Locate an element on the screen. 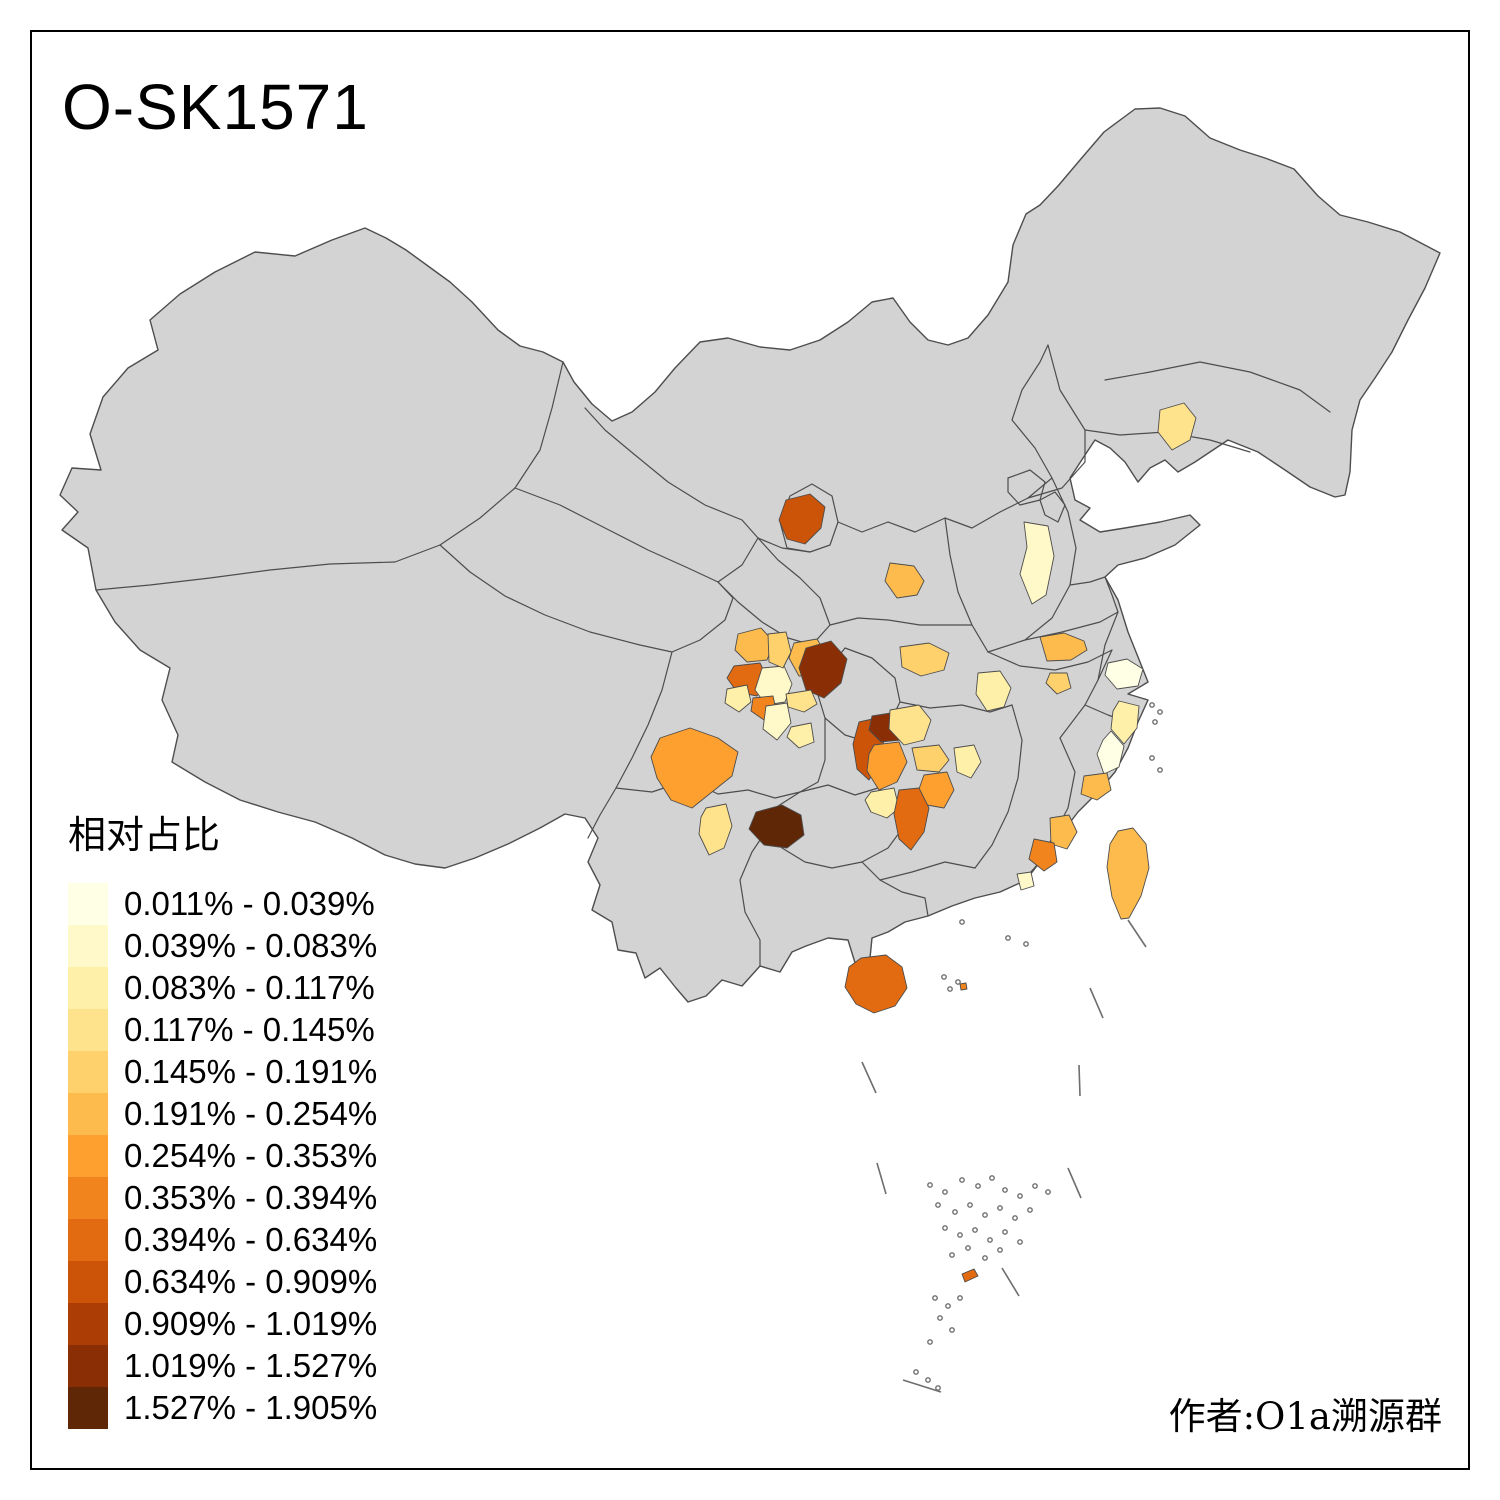  map-region-hengyang is located at coordinates (967, 761).